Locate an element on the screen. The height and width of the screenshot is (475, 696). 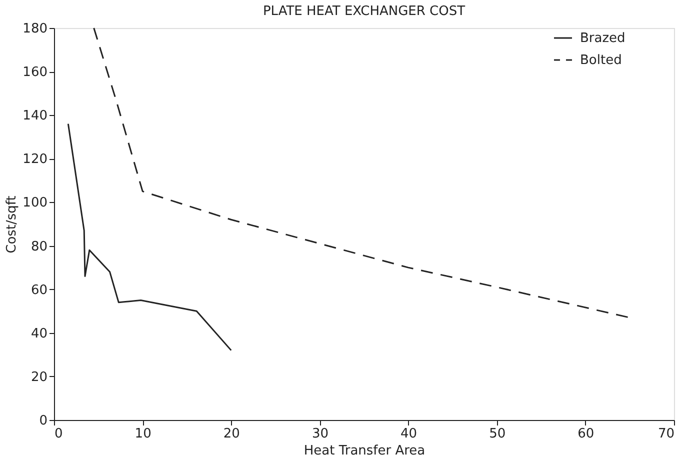
y-tick-label: 120 is located at coordinates (35, 160).